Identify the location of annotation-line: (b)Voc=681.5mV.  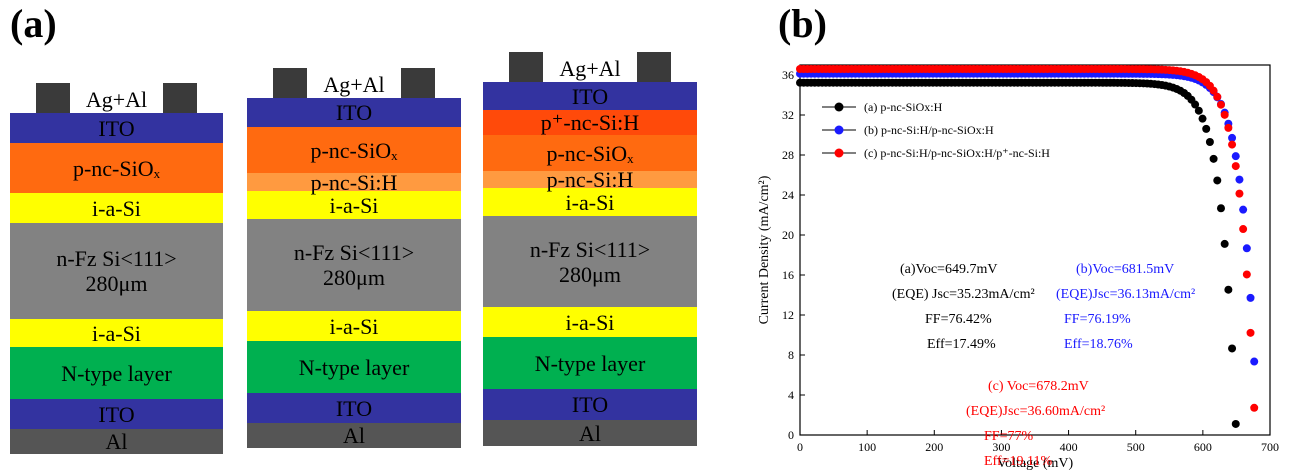
(1125, 269).